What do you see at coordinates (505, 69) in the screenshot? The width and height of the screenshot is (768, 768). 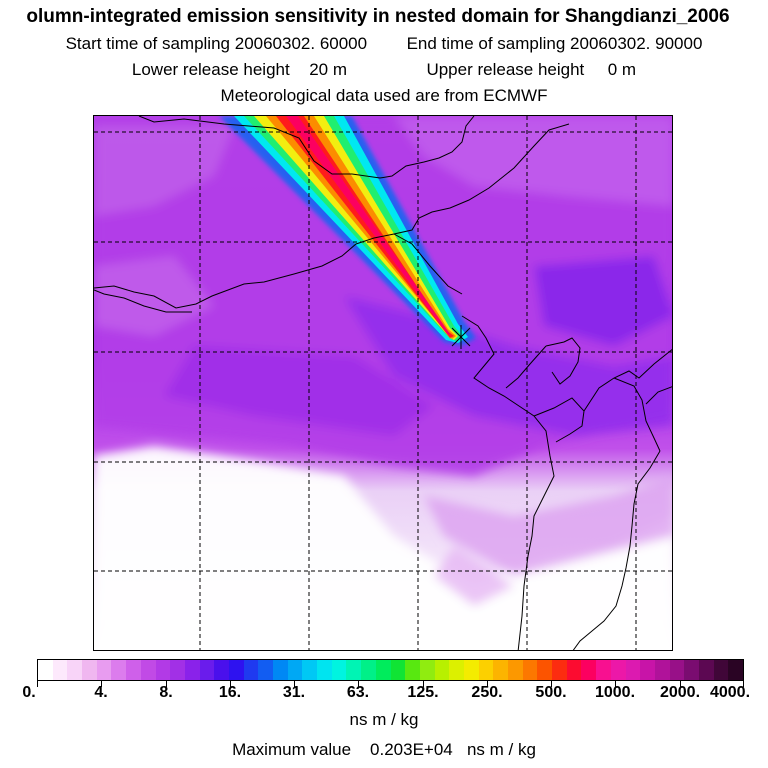 I see `upper-release-label: Upper release height` at bounding box center [505, 69].